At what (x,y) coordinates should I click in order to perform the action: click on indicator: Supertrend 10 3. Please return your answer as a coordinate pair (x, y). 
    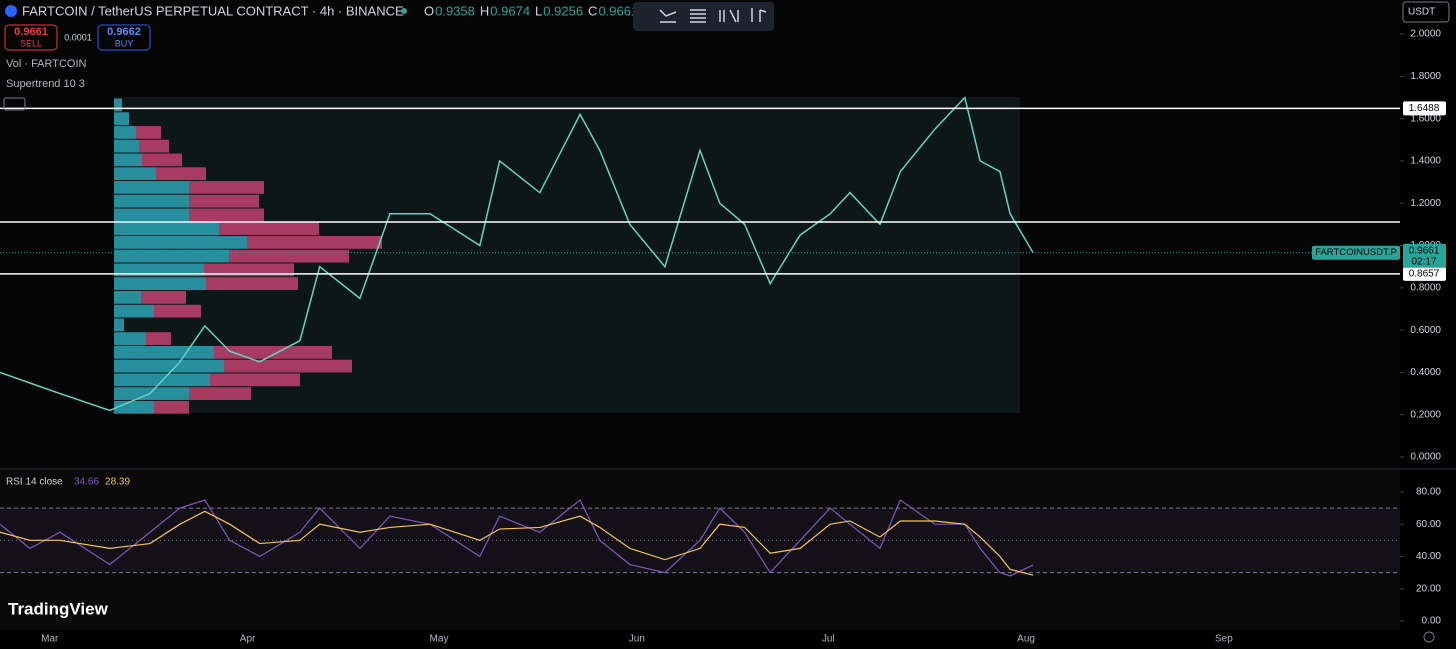
    Looking at the image, I should click on (45, 84).